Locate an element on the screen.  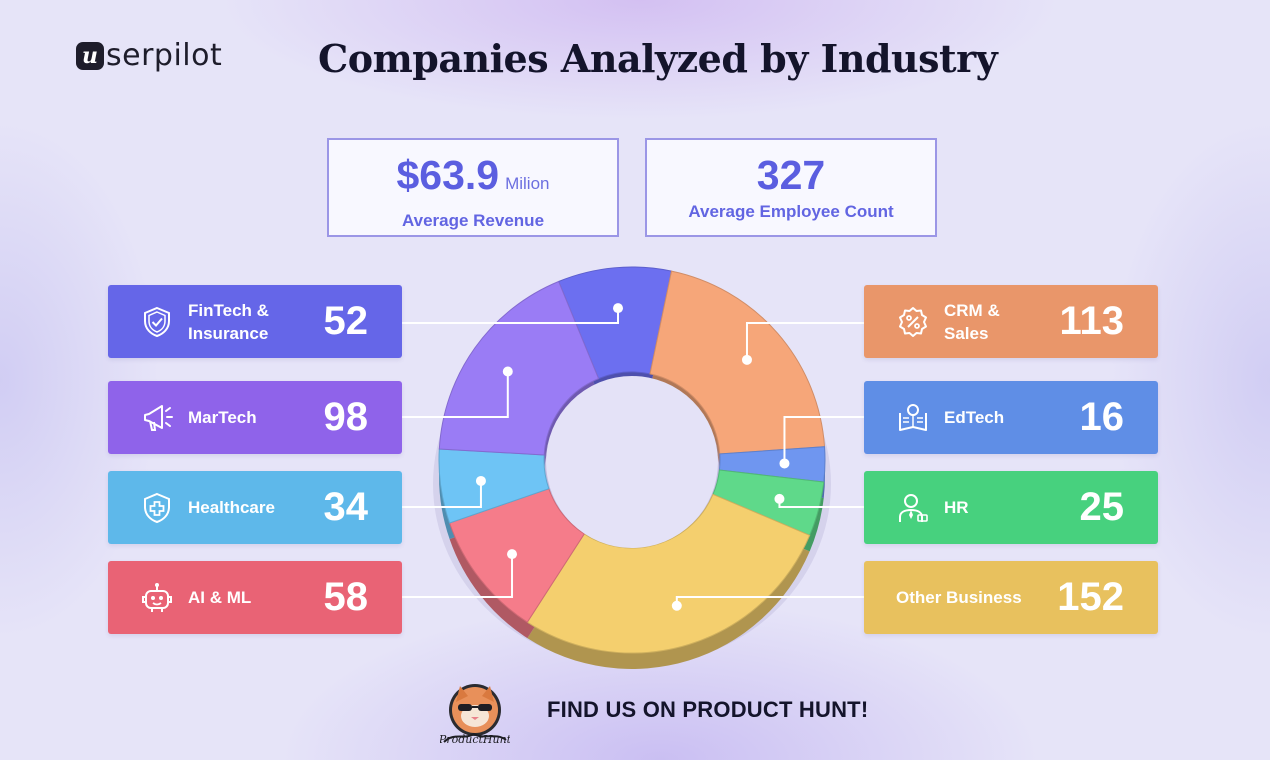
product-hunt-cat-icon: ProductHunt is located at coordinates (475, 715).